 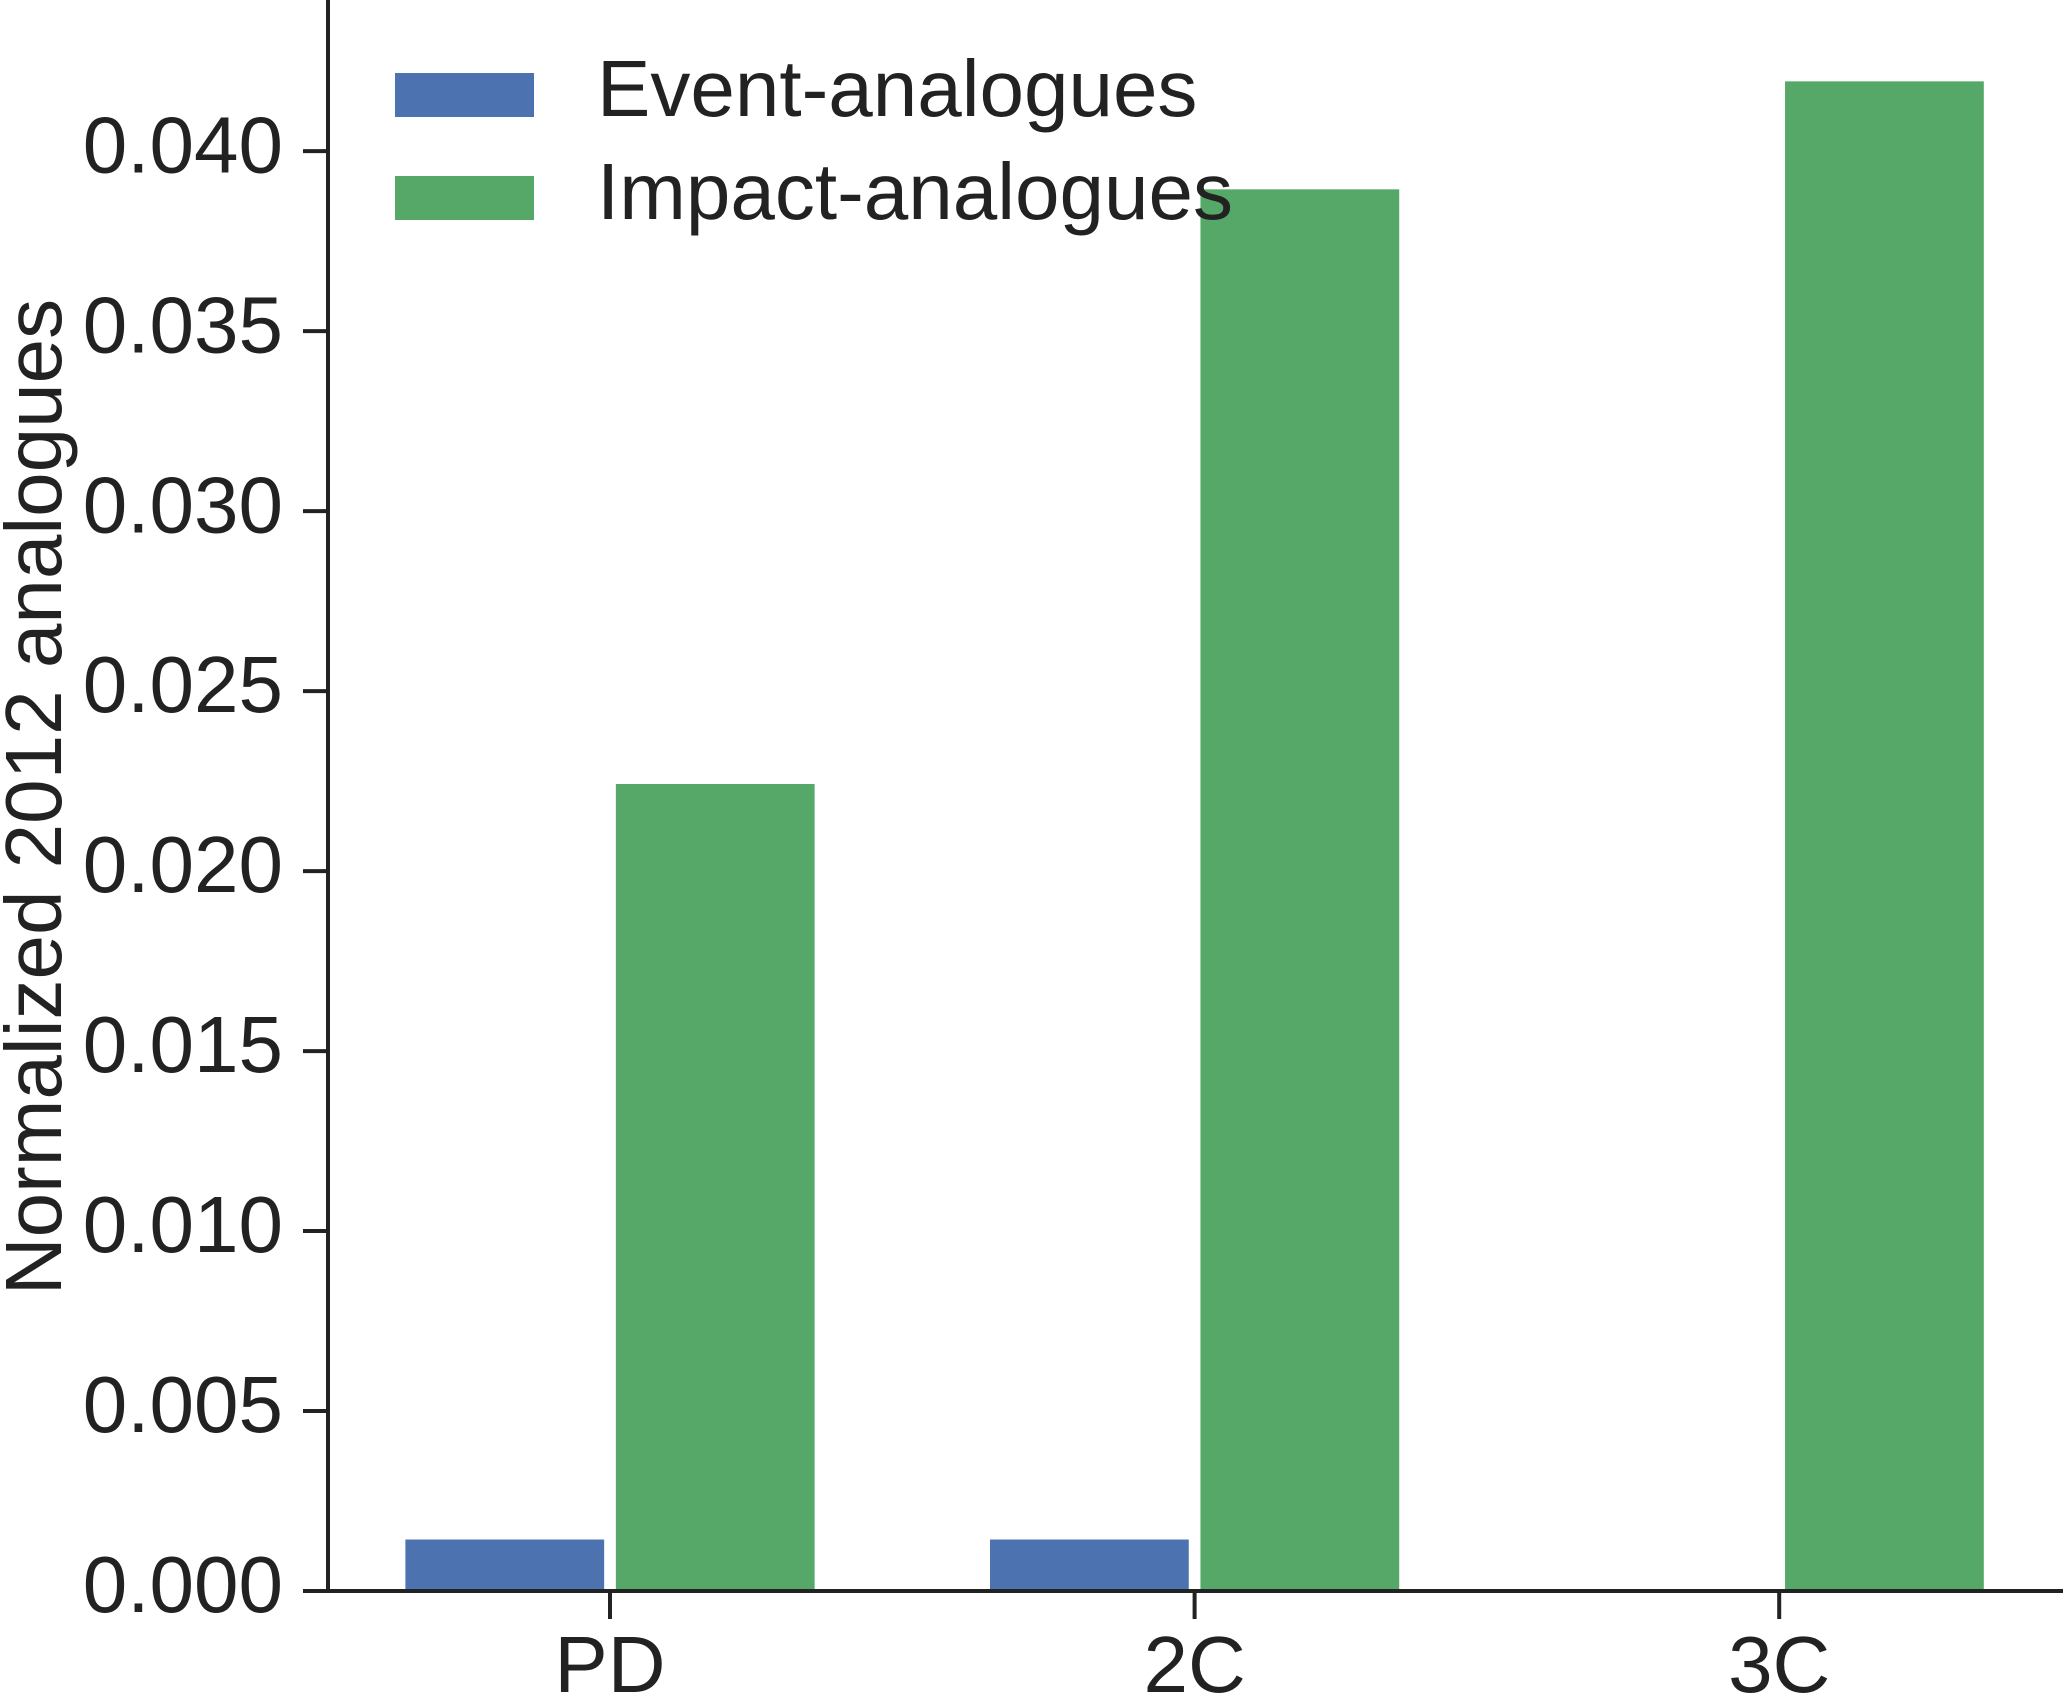 I want to click on x-tick-label: 2C, so click(x=1194, y=1658).